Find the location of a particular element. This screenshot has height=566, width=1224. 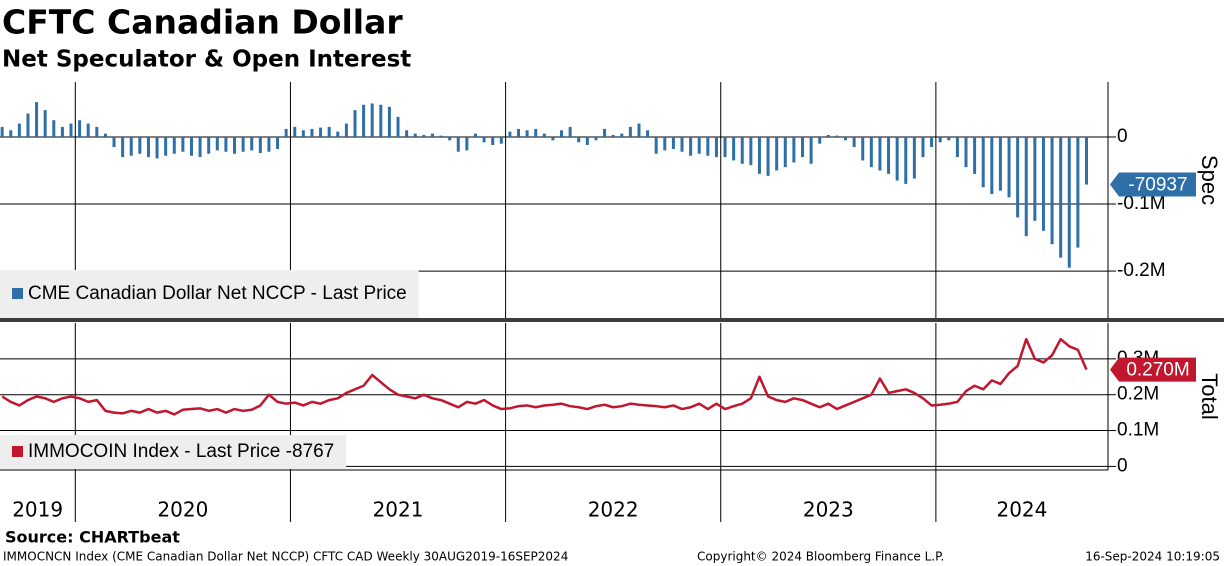

legend-label: IMMOCOIN Index - Last Price -8767 is located at coordinates (181, 451).